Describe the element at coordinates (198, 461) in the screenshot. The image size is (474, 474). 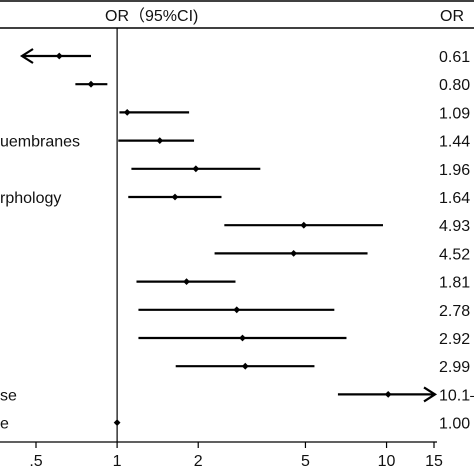
I see `x-tick-label: 2` at that location.